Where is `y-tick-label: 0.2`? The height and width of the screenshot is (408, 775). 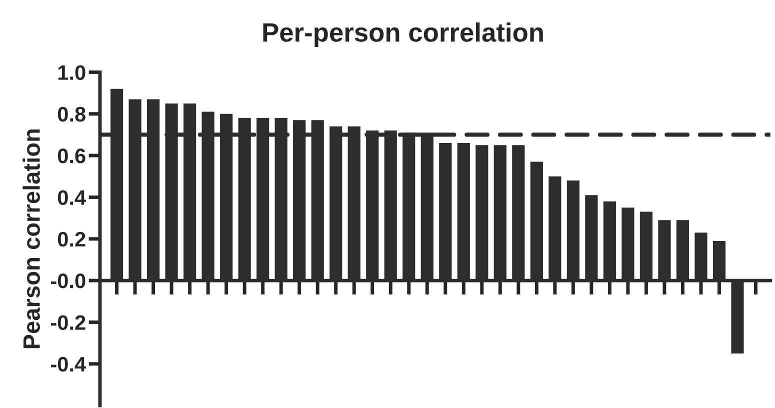 y-tick-label: 0.2 is located at coordinates (72, 239).